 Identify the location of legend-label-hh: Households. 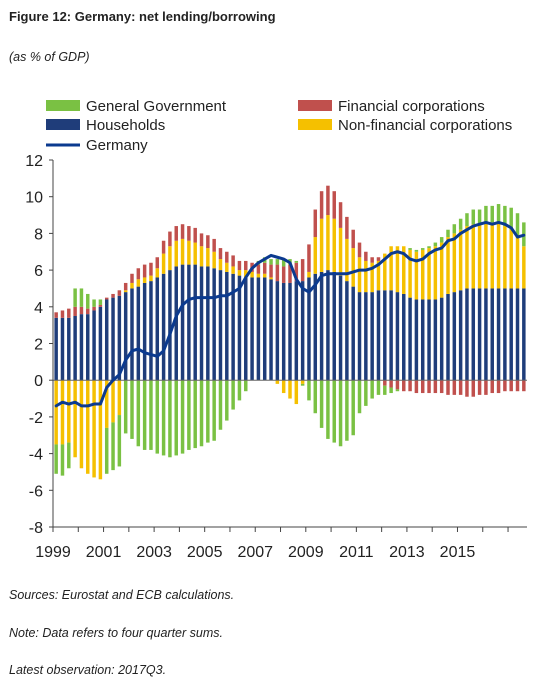
(125, 125).